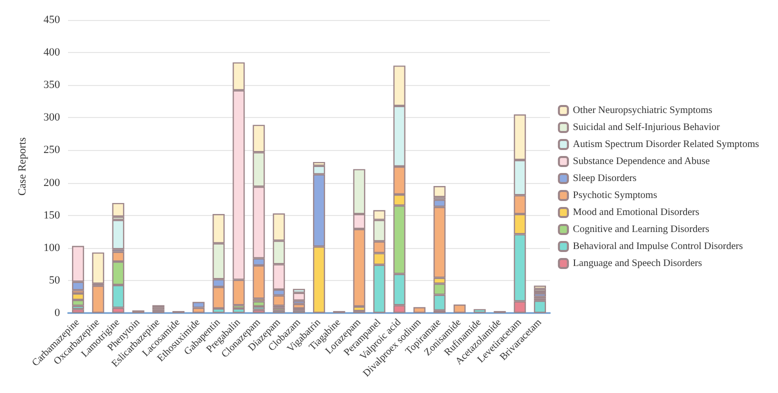  I want to click on legend-label: Behavioral and Impulse Control Disorders, so click(657, 246).